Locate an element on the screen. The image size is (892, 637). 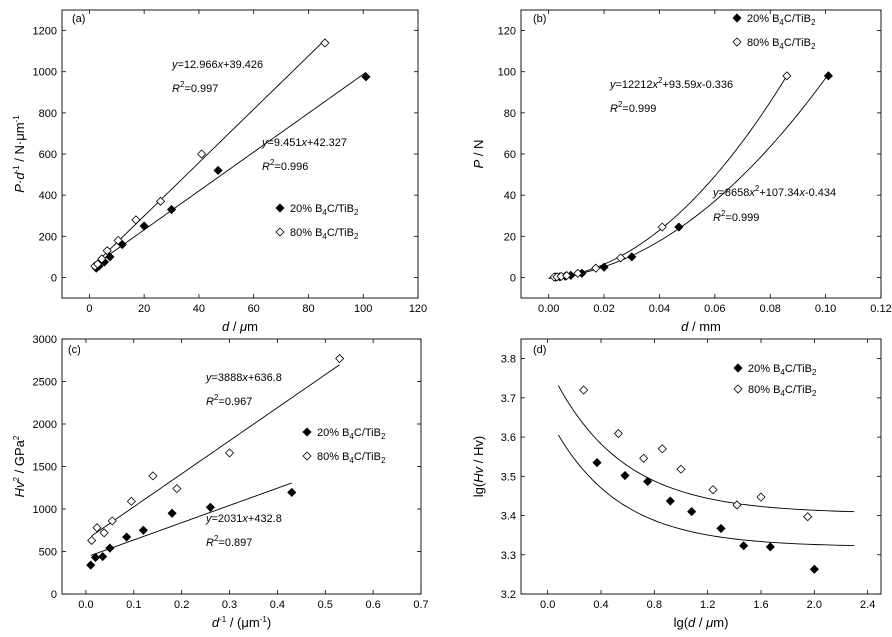
text-run: -0.336 is located at coordinates (717, 85).